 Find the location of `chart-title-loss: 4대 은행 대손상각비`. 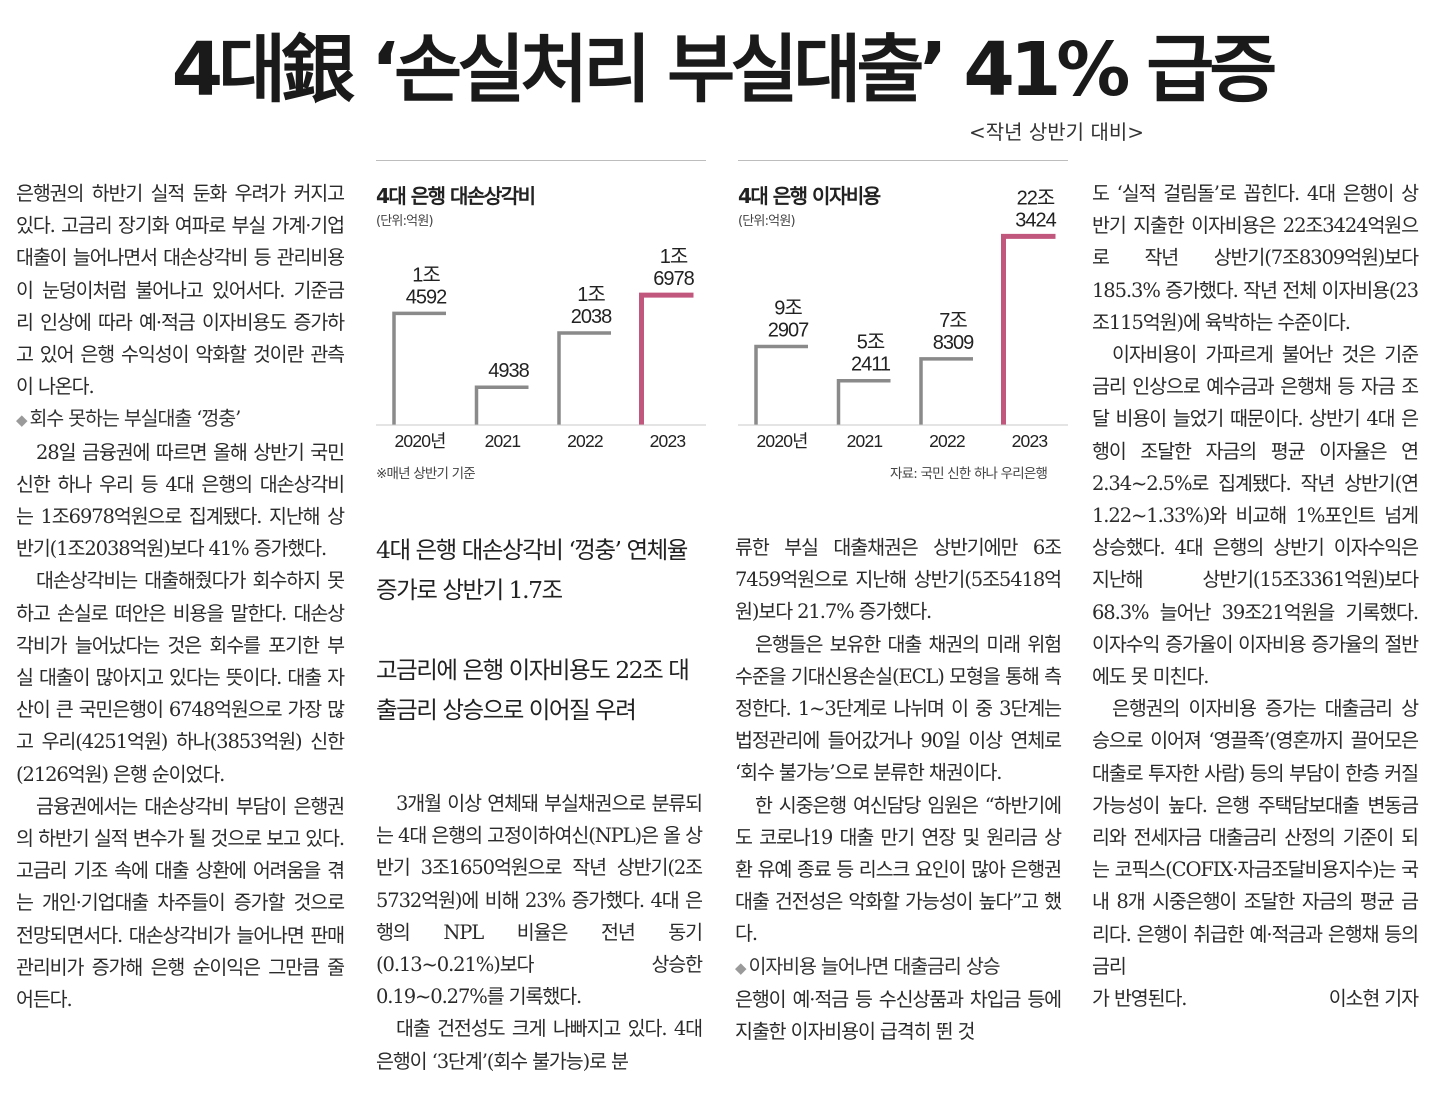

chart-title-loss: 4대 은행 대손상각비 is located at coordinates (456, 196).